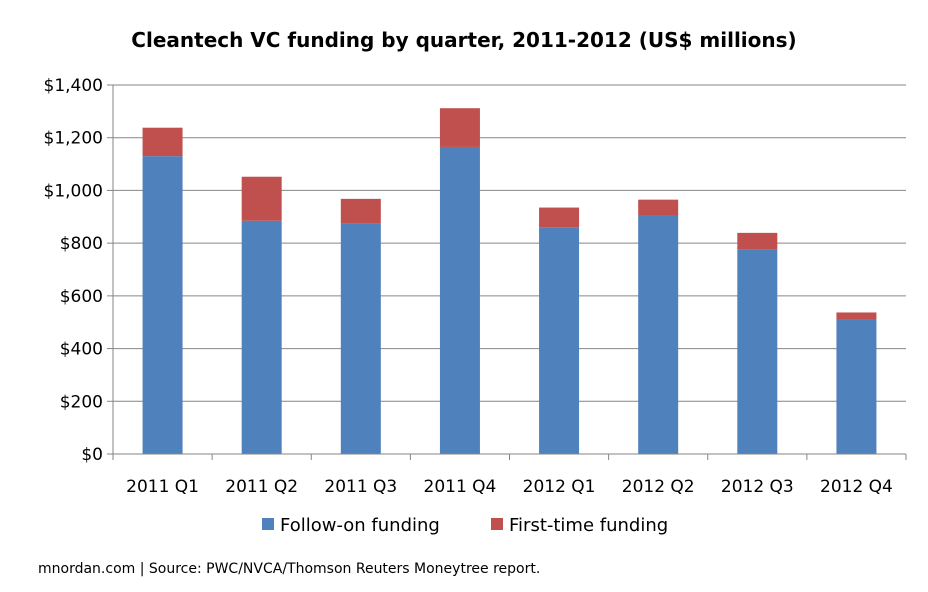  I want to click on y-tick-label: $0, so click(92, 455).